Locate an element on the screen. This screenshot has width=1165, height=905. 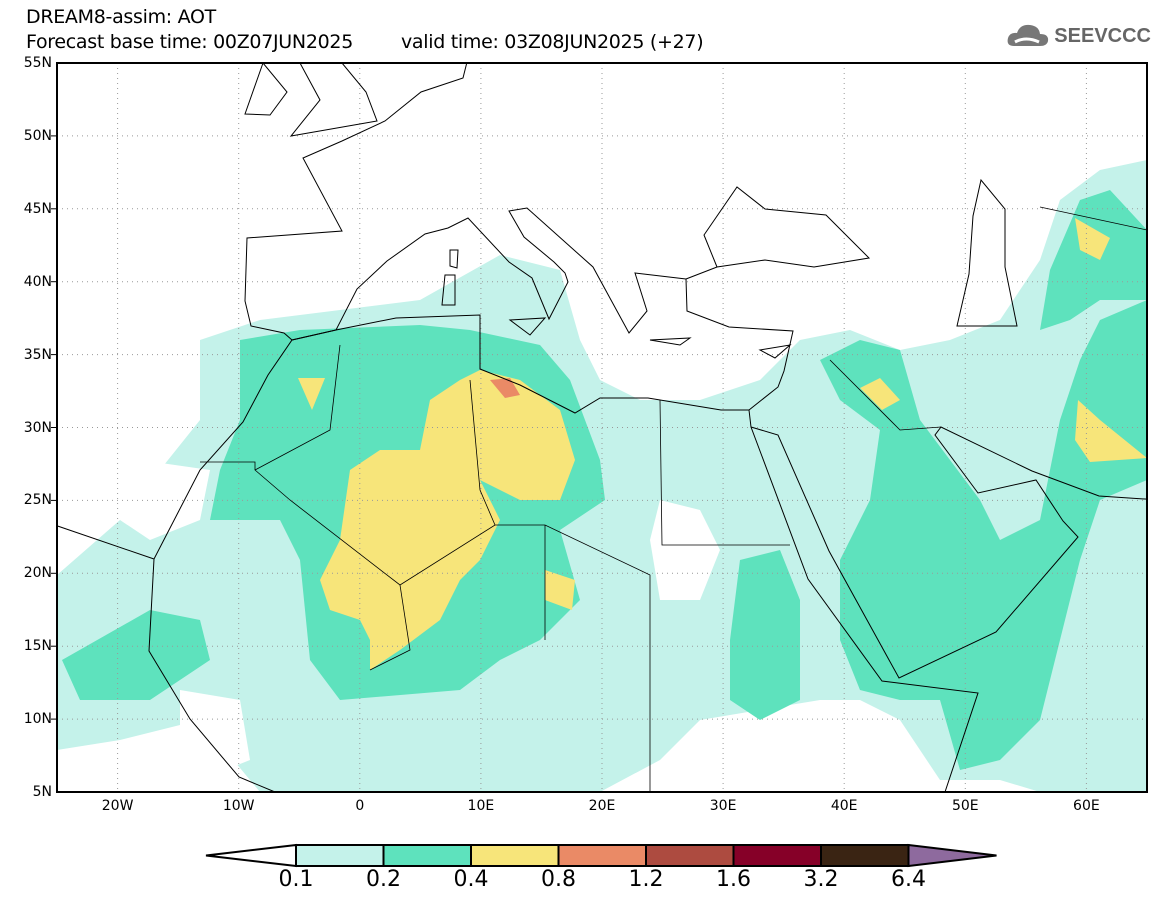
lat-label: 10N is located at coordinates (37, 719).